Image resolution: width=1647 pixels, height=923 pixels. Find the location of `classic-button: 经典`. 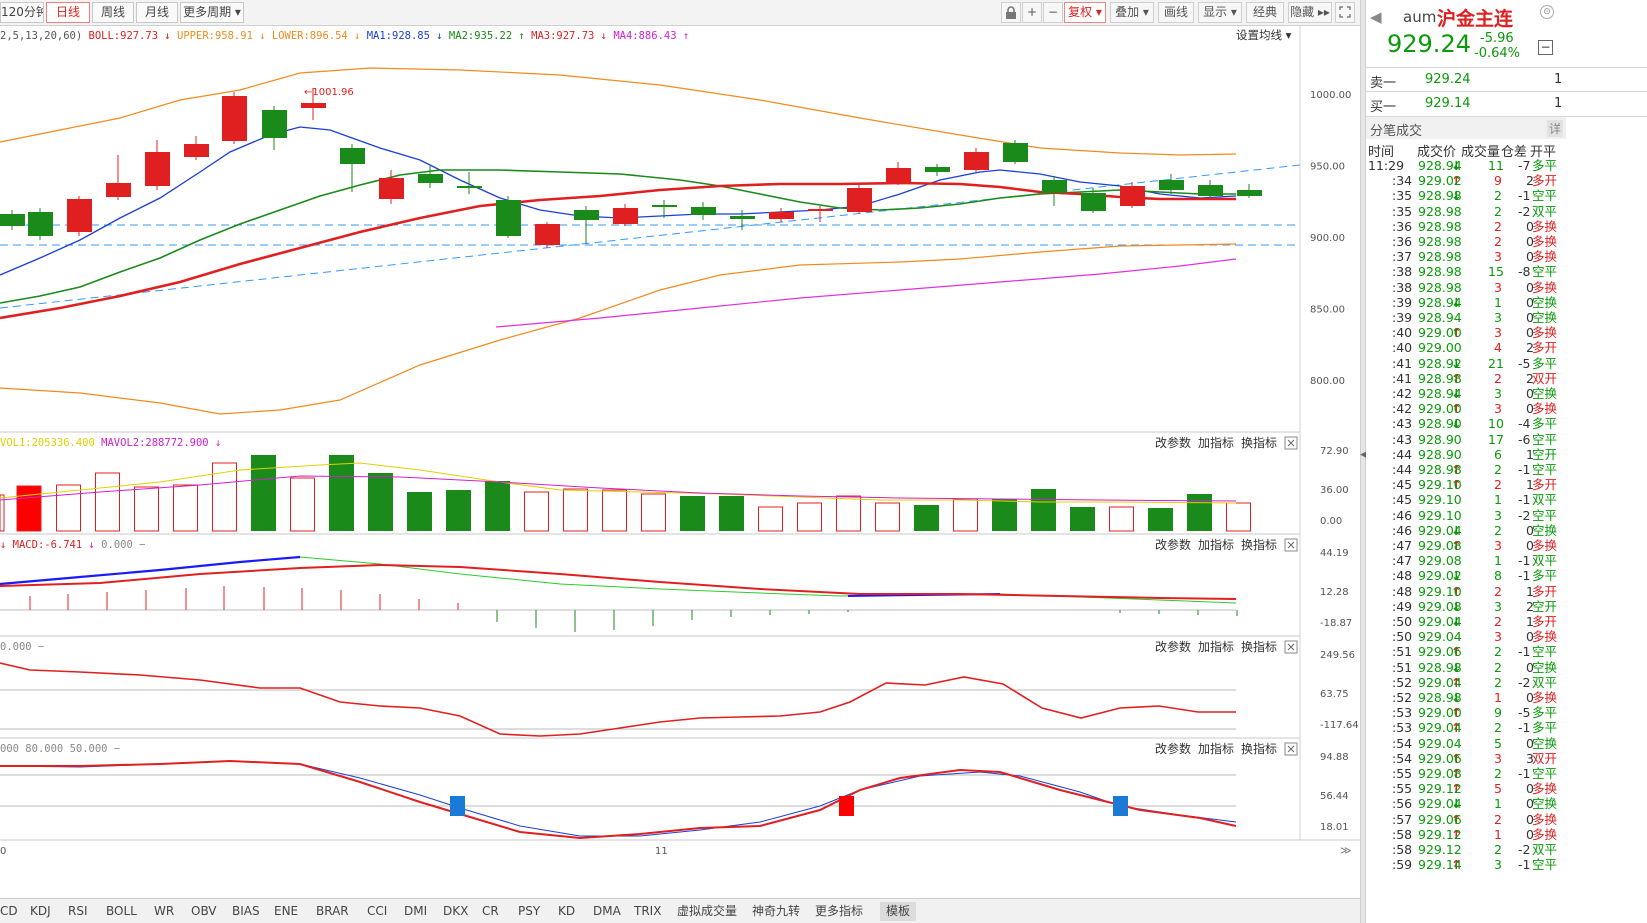

classic-button: 经典 is located at coordinates (1265, 12).